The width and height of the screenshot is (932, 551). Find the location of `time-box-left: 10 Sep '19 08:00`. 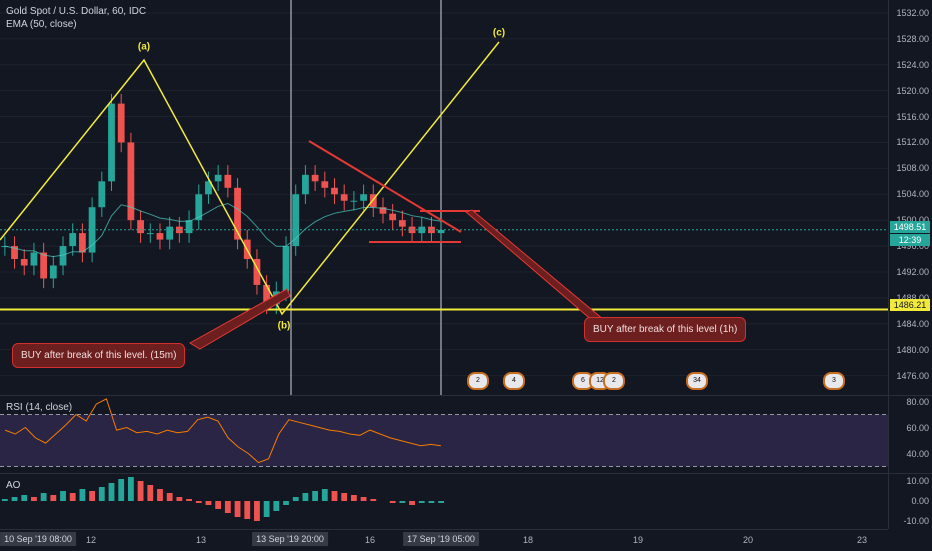

time-box-left: 10 Sep '19 08:00 is located at coordinates (38, 539).